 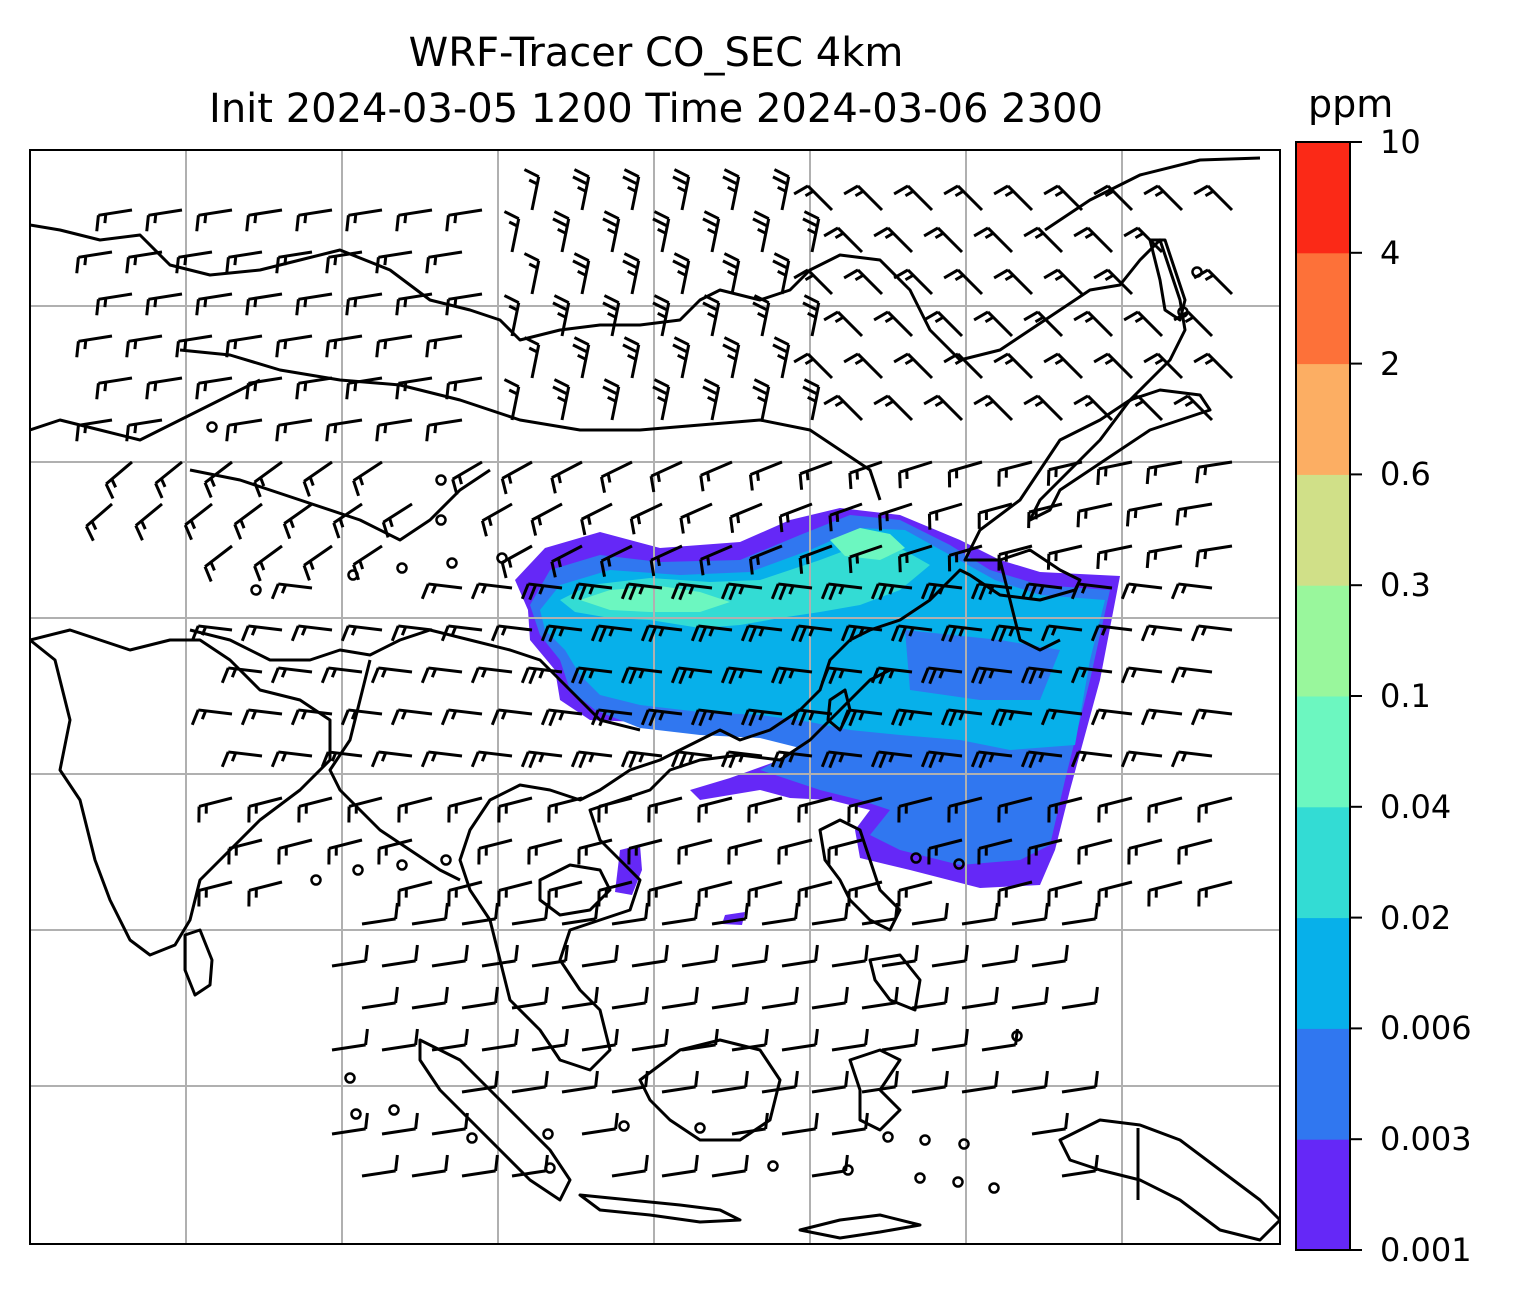 What do you see at coordinates (656, 53) in the screenshot?
I see `map-title-line-1: WRF-Tracer CO_SEC 4km` at bounding box center [656, 53].